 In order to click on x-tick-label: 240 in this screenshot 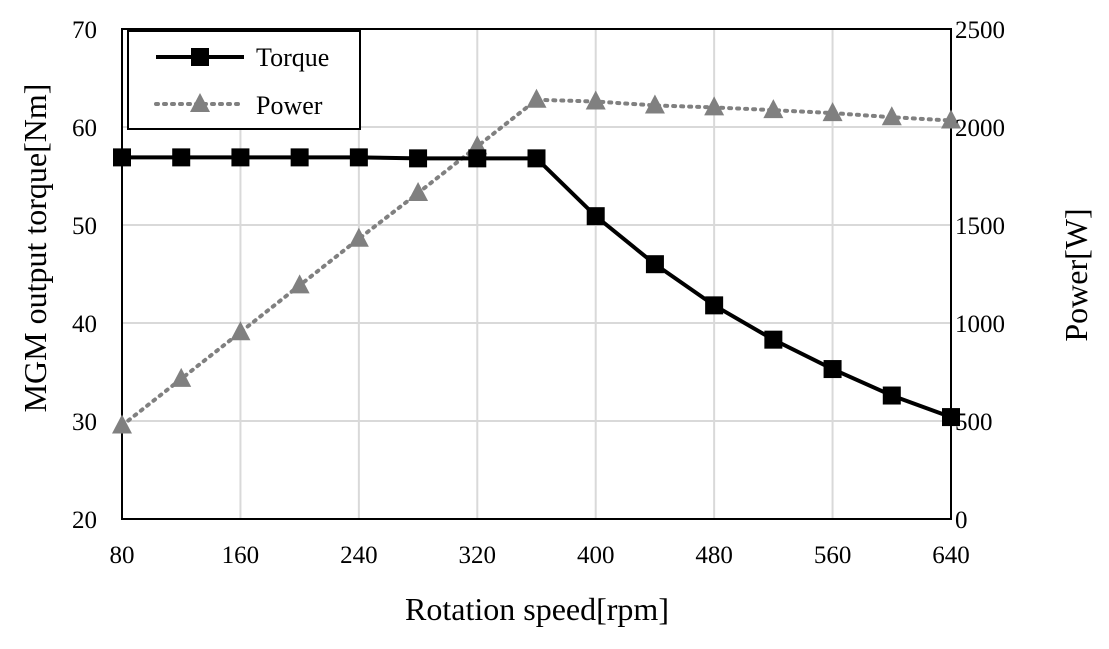, I will do `click(359, 555)`.